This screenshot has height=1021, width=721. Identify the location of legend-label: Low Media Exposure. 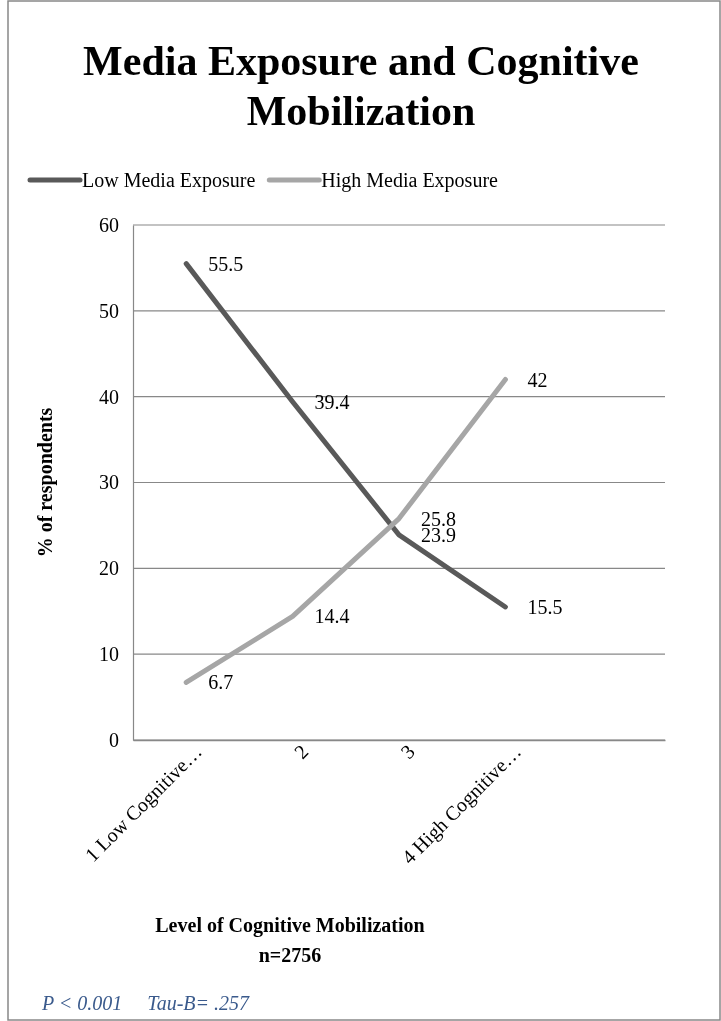
(169, 180).